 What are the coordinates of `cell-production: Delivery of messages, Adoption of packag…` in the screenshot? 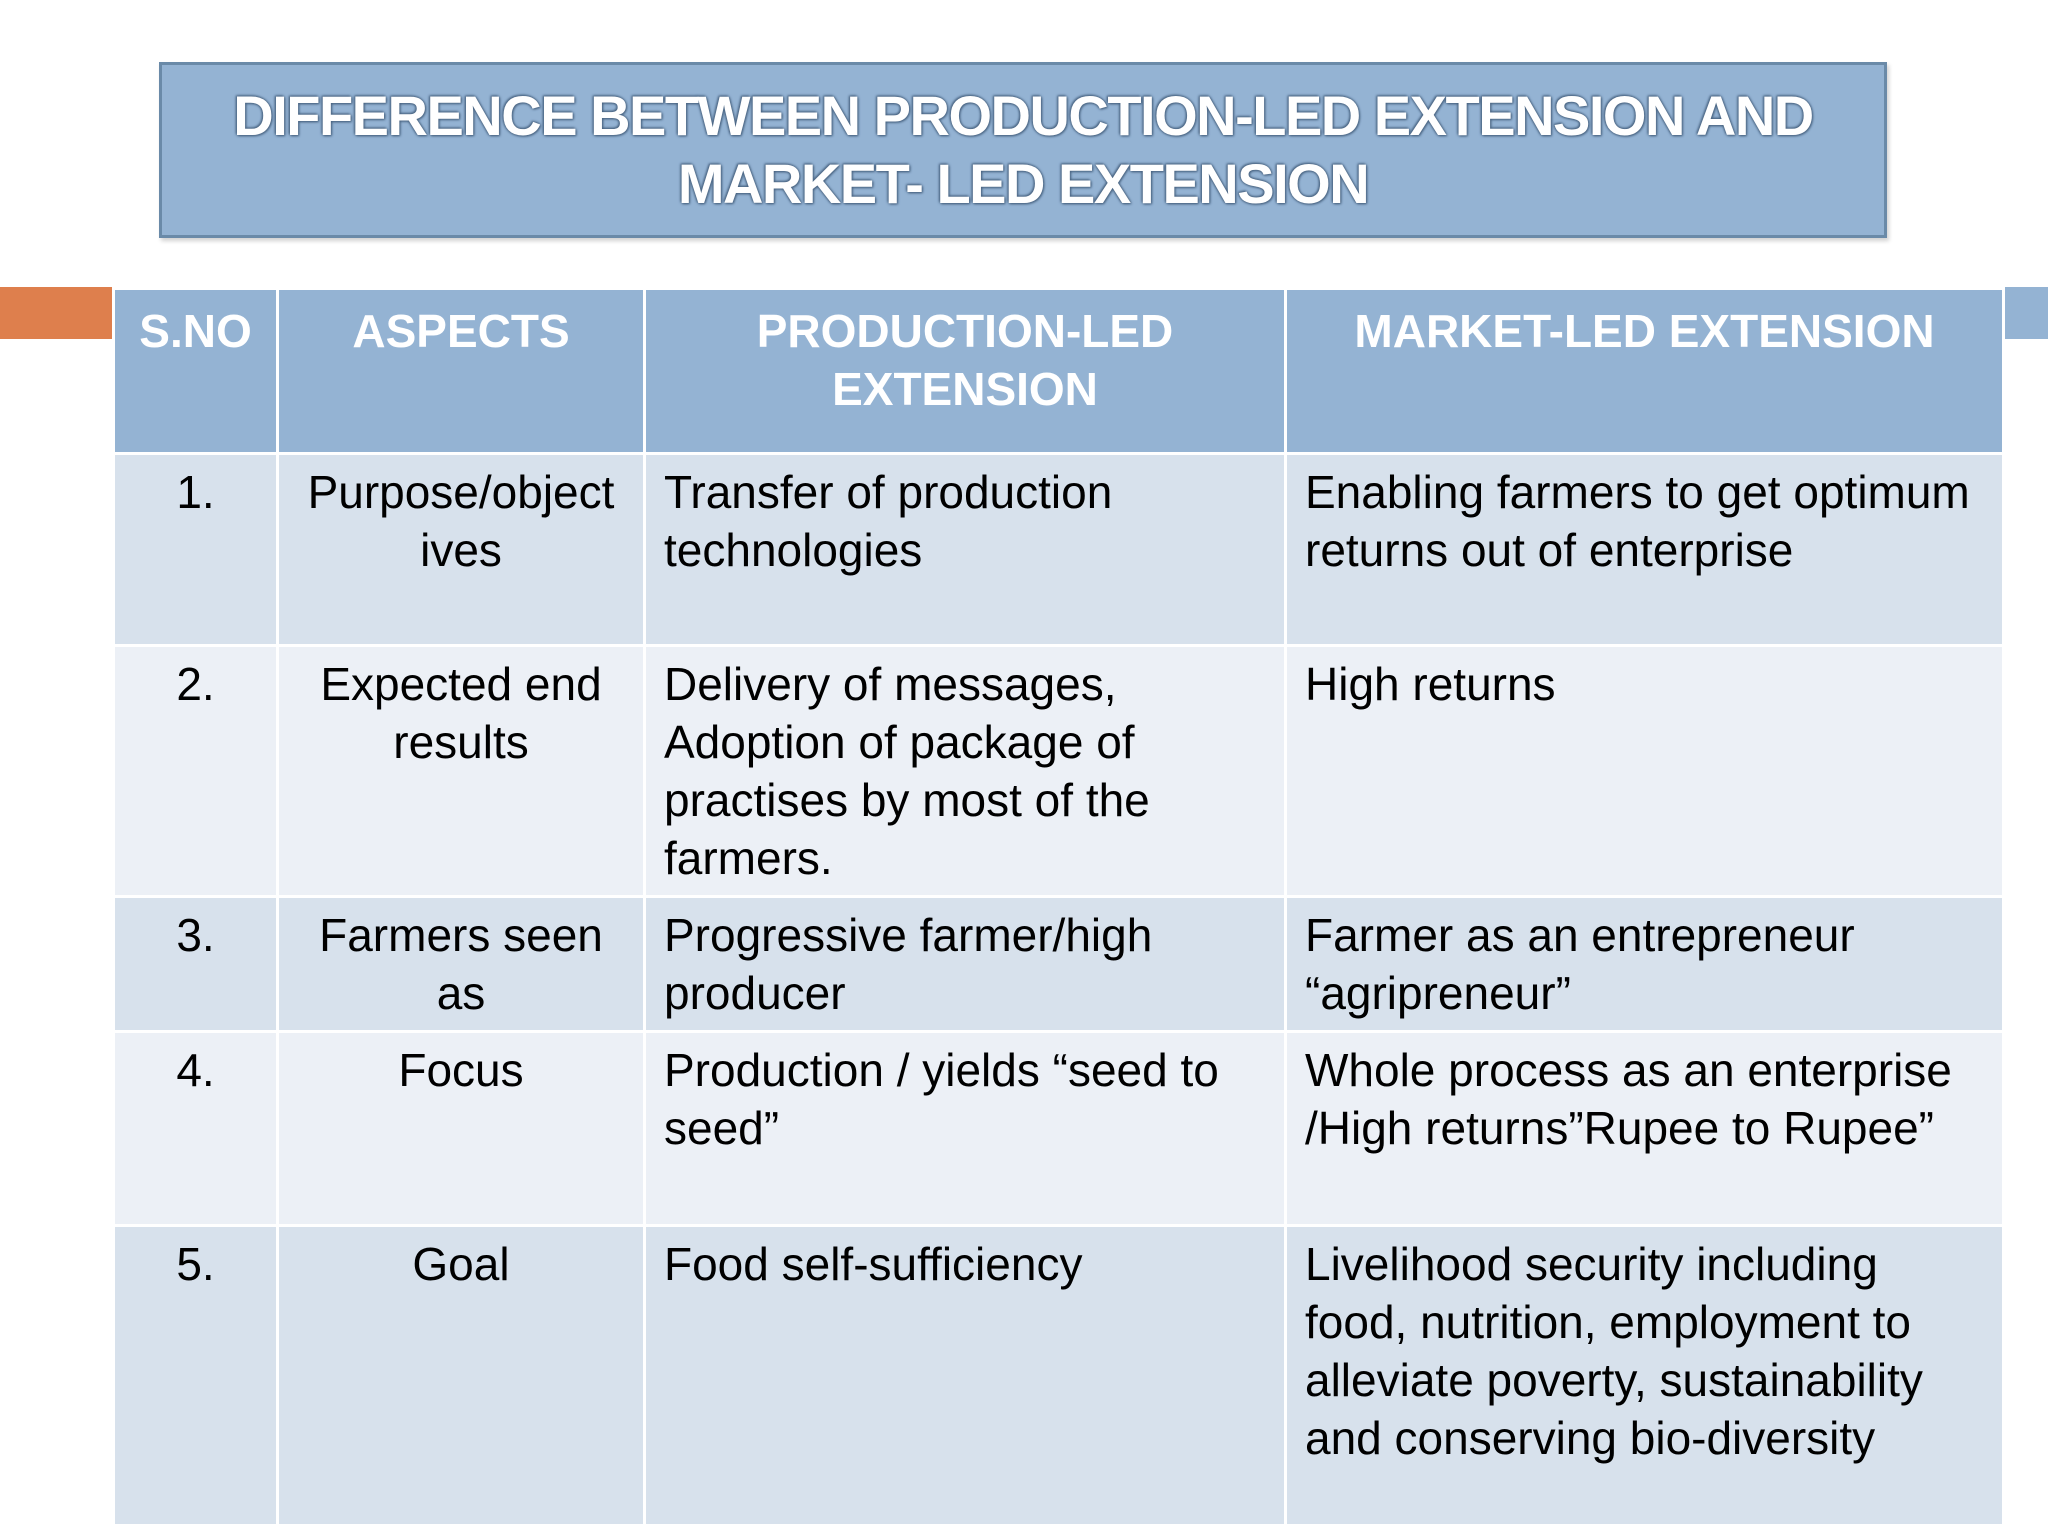 It's located at (965, 771).